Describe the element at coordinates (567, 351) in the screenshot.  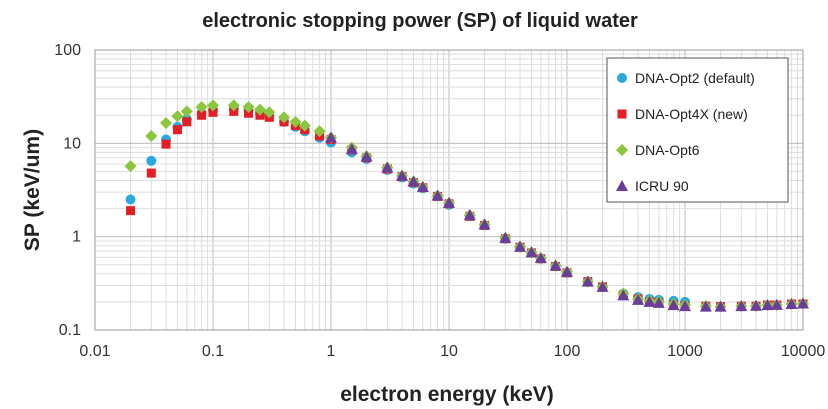
I see `x-tick-label: 100` at that location.